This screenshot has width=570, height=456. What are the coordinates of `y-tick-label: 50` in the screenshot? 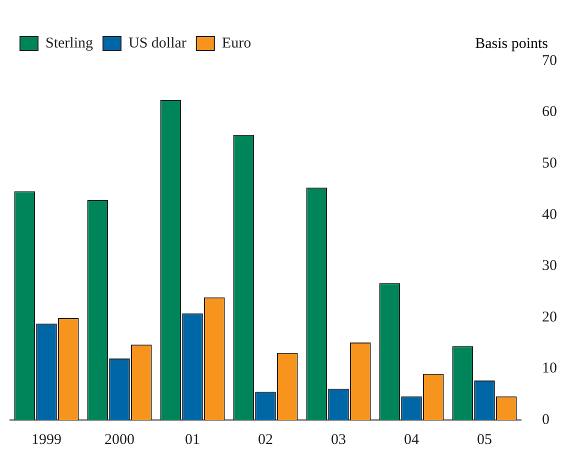 It's located at (549, 164).